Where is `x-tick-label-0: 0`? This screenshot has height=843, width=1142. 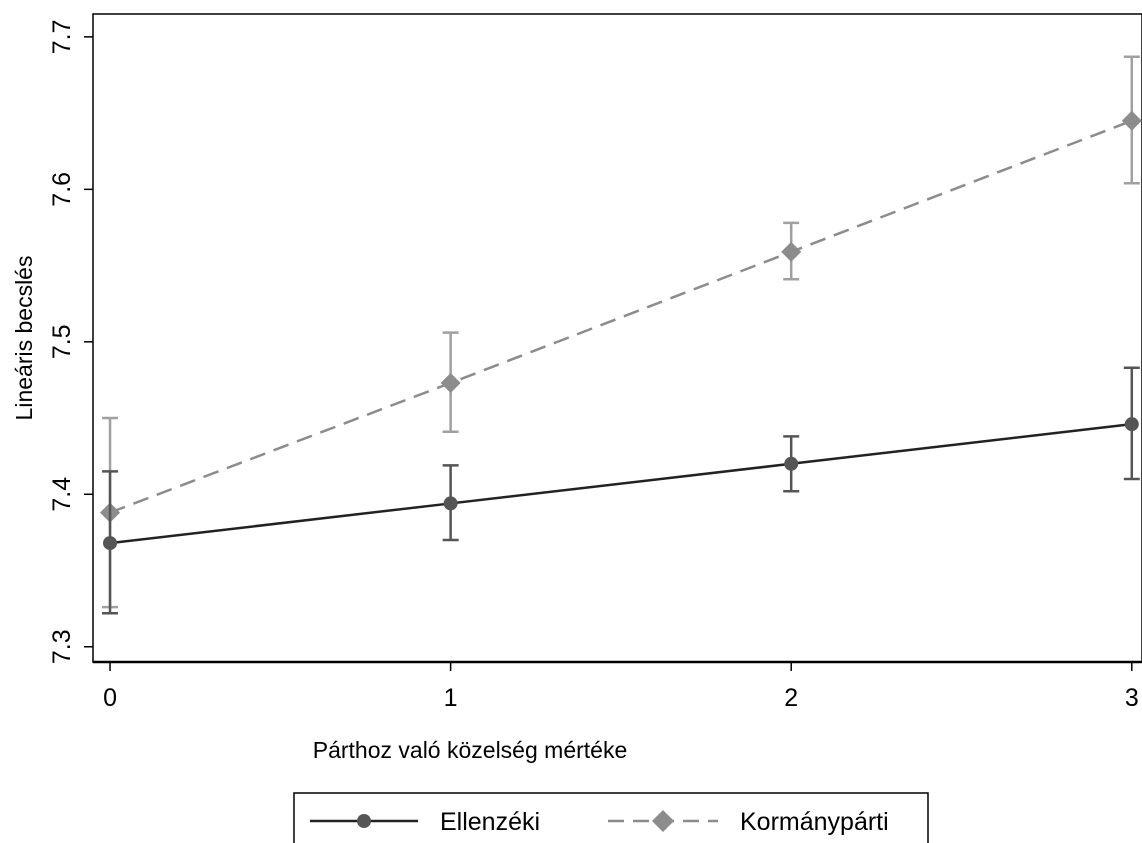 x-tick-label-0: 0 is located at coordinates (110, 698).